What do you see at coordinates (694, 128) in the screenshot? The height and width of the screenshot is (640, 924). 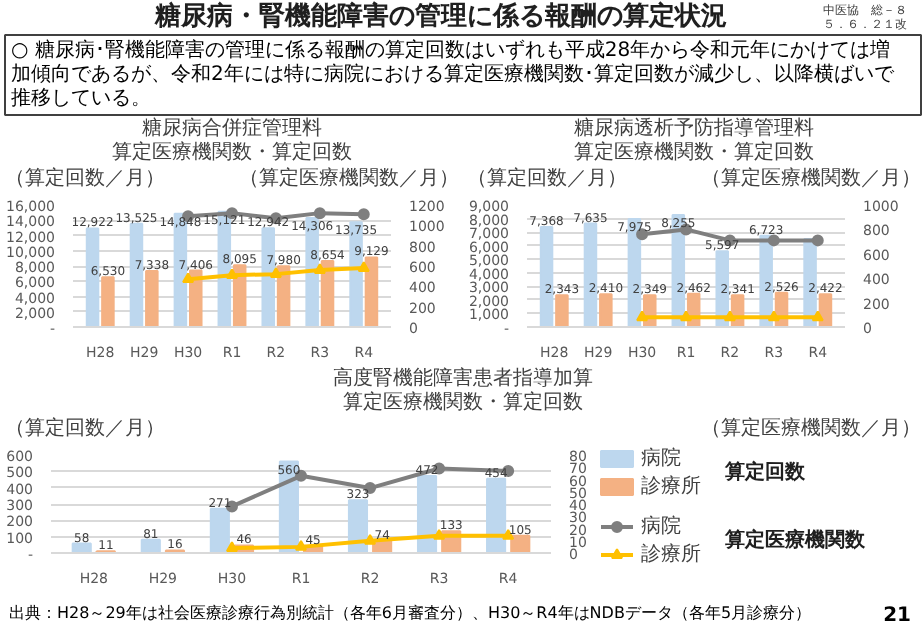 I see `chart-title: 糖尿病透析予防指導管理料` at bounding box center [694, 128].